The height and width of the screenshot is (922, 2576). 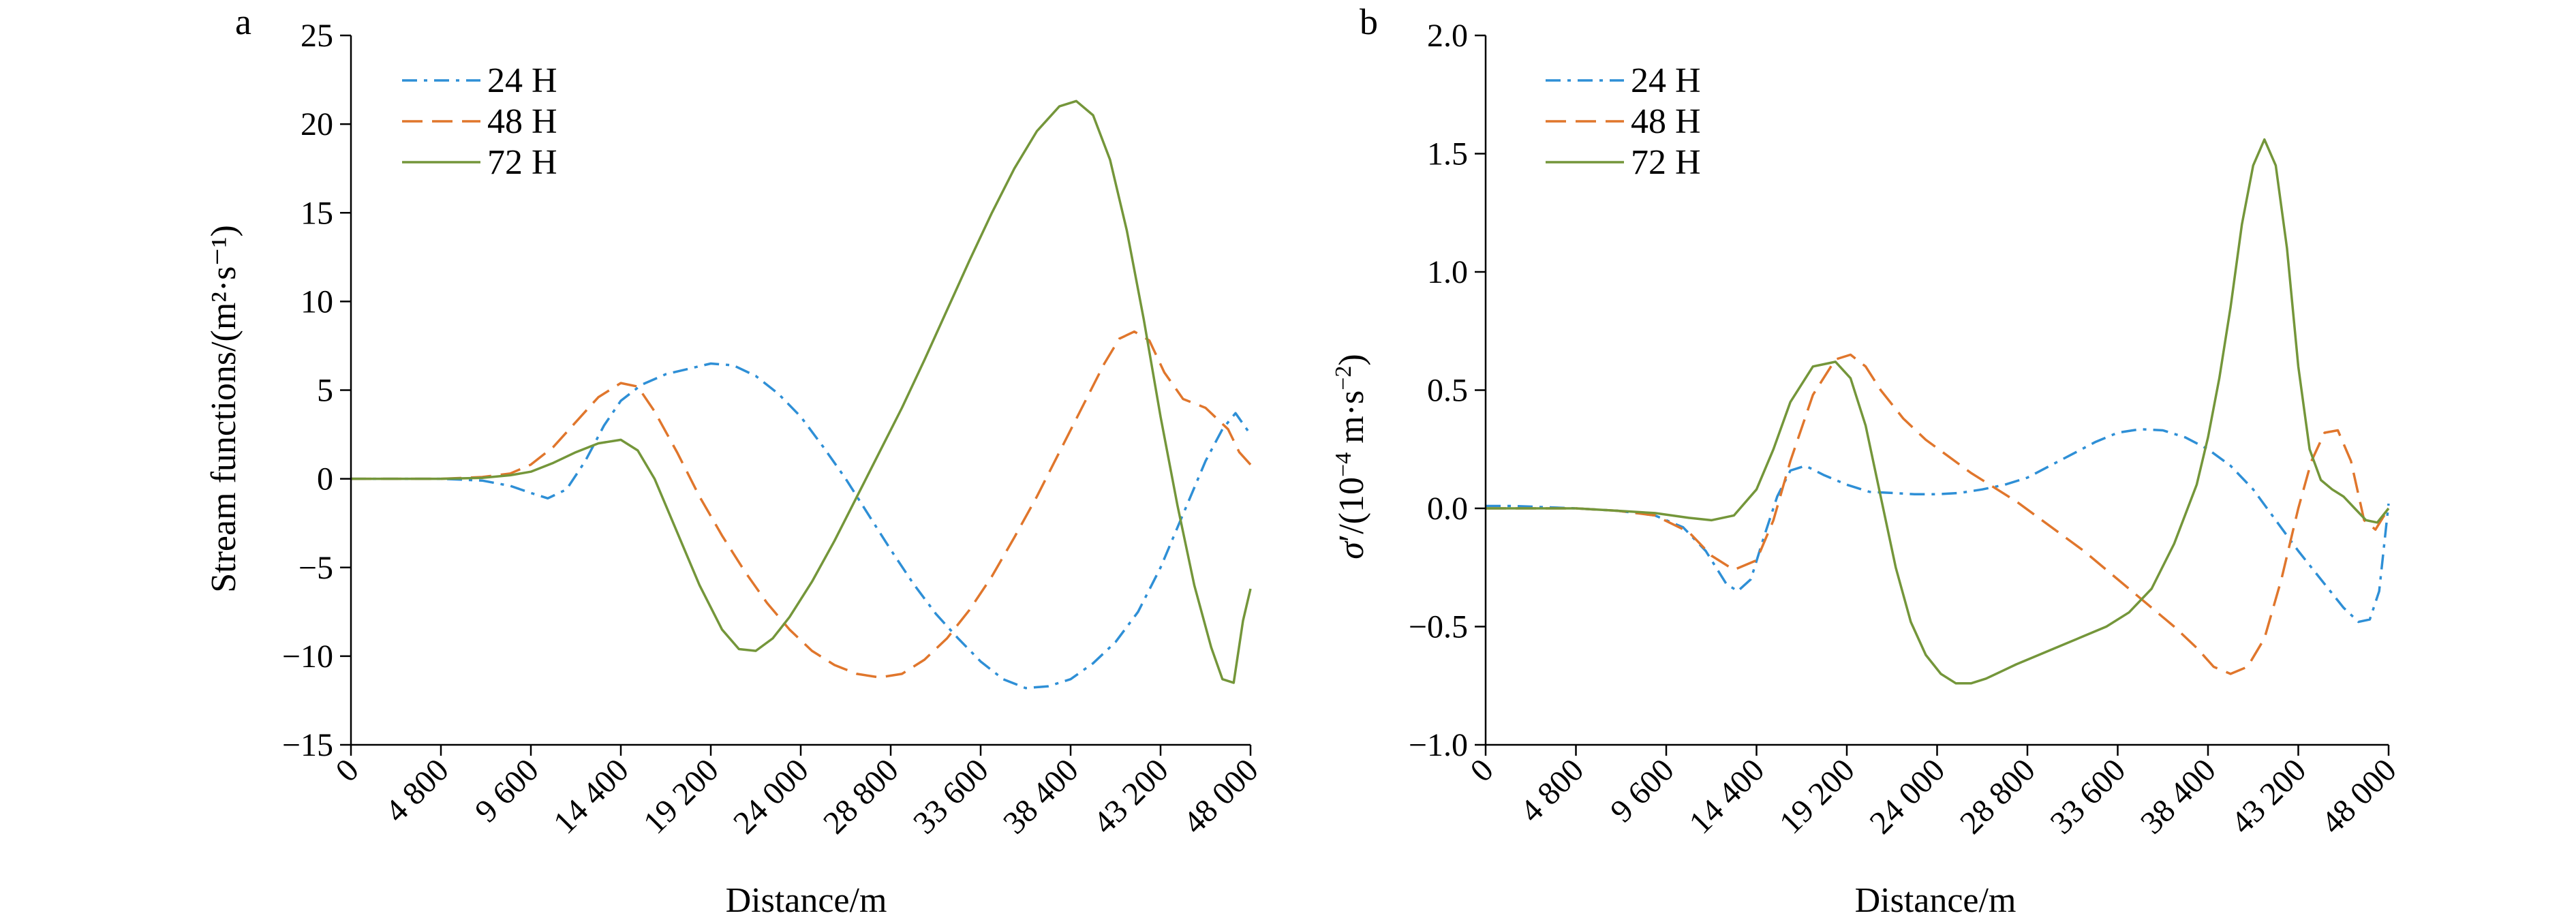 What do you see at coordinates (317, 213) in the screenshot?
I see `panel-a-y-tick-label: 15` at bounding box center [317, 213].